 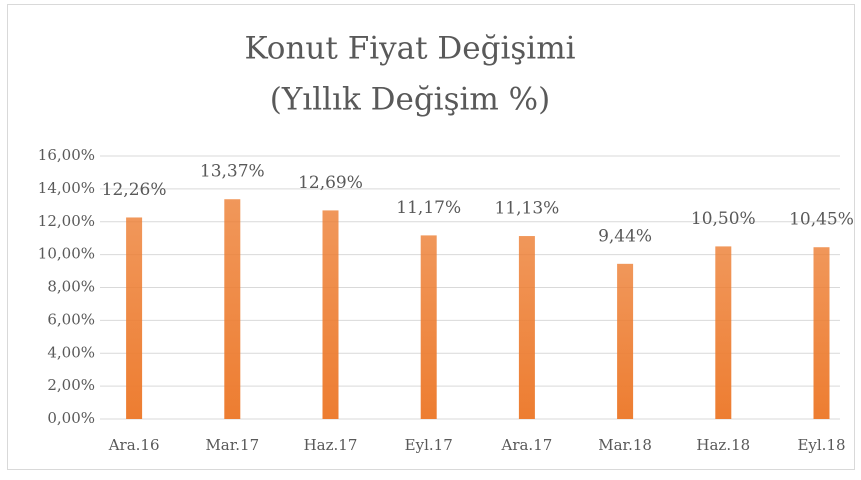 I want to click on x-tick-label: Ara.17, so click(x=526, y=445).